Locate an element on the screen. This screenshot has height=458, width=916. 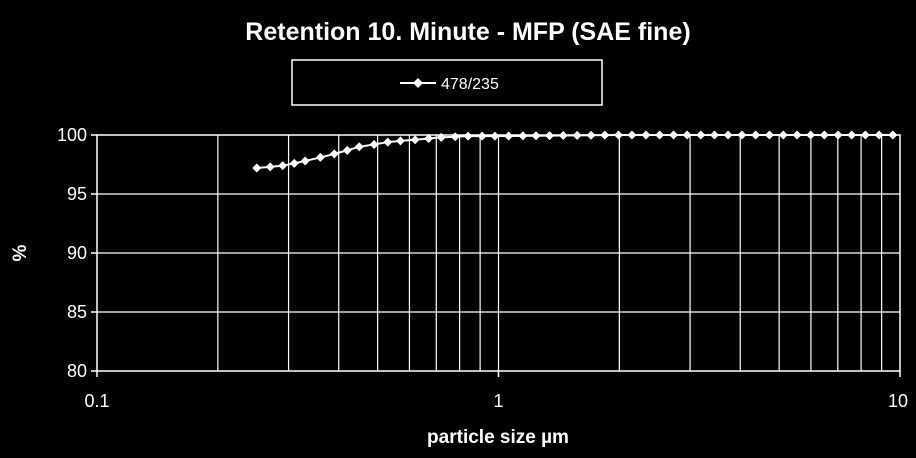
x-tick-label: 10 is located at coordinates (898, 401).